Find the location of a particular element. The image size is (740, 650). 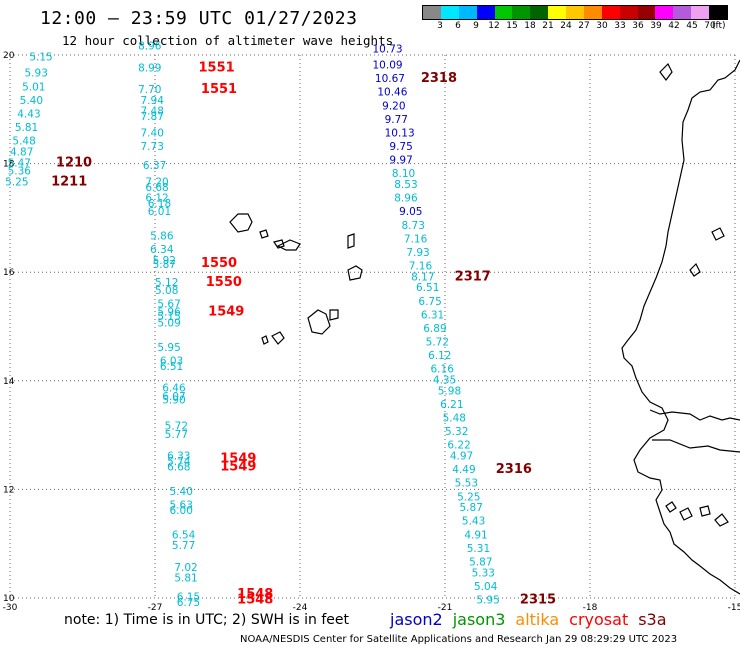

x-tick-label: -24 is located at coordinates (300, 608).